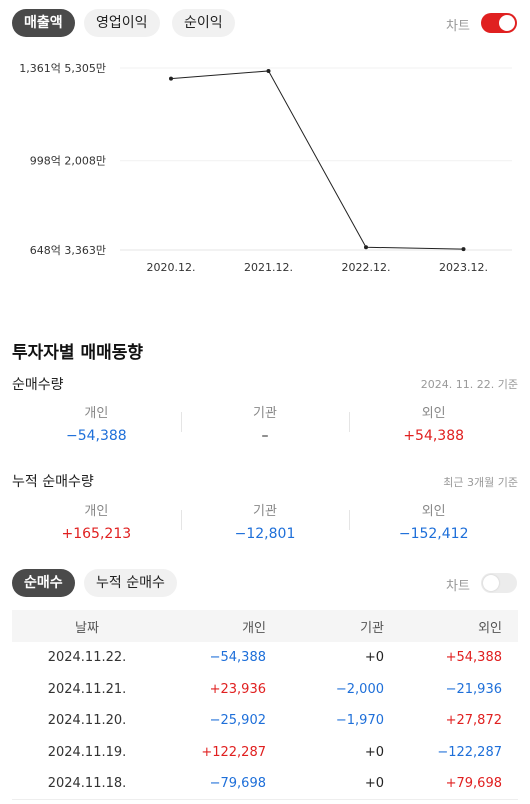 The width and height of the screenshot is (530, 804). I want to click on net-volume-date: 2024. 11. 22. 기준, so click(469, 384).